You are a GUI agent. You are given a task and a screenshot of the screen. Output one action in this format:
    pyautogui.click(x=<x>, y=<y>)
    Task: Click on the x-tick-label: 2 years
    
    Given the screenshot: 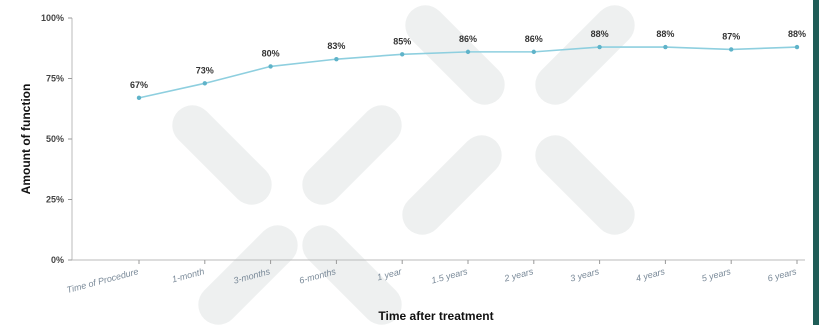 What is the action you would take?
    pyautogui.click(x=518, y=275)
    